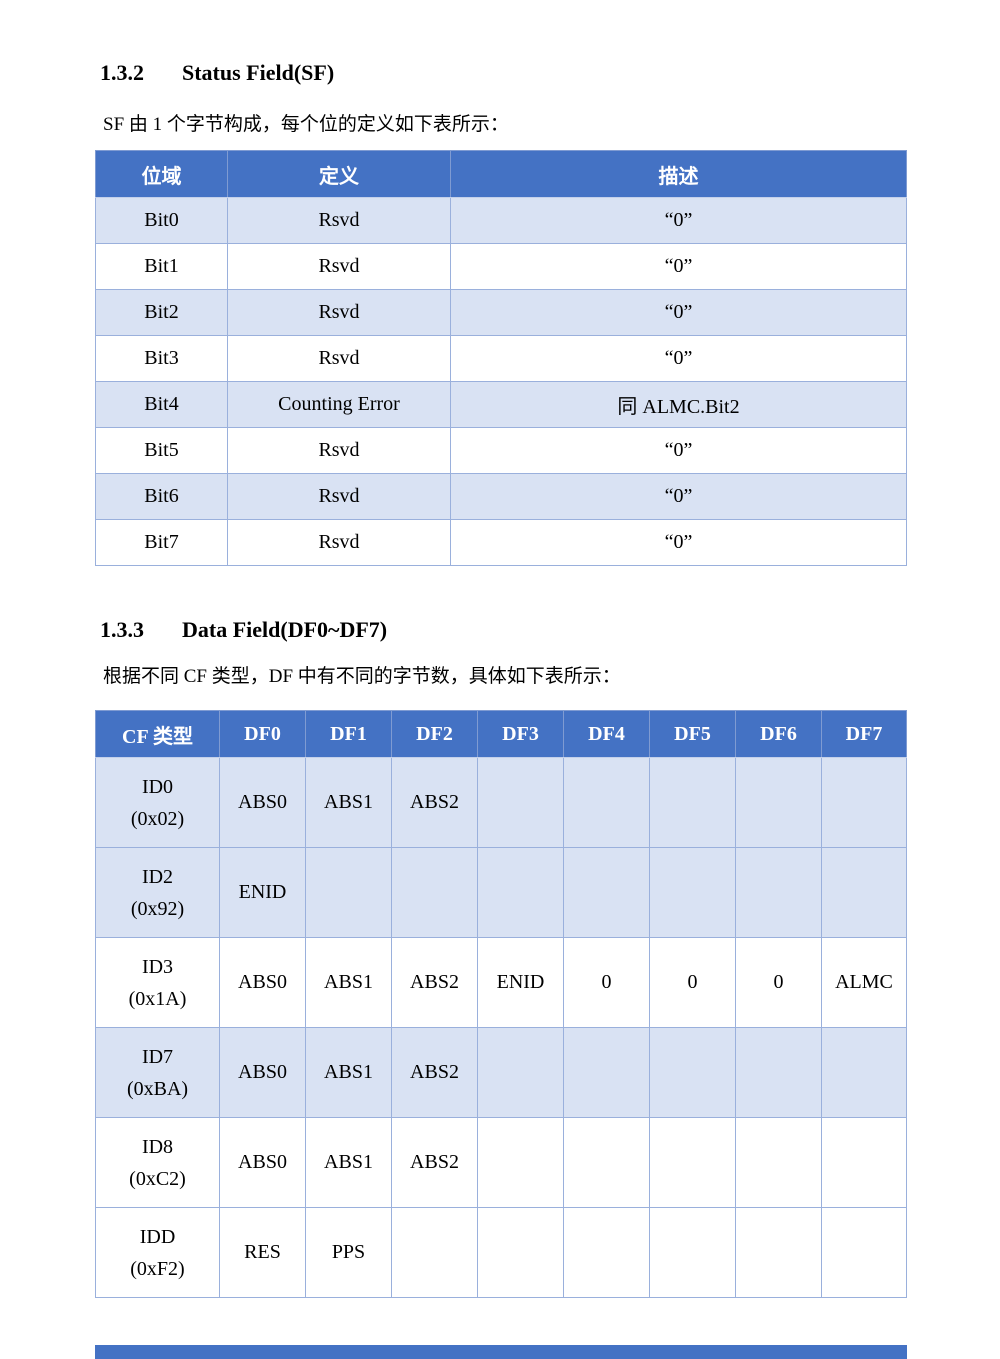  Describe the element at coordinates (501, 1072) in the screenshot. I see `data-field-row: ID7 (0xBA) ABS0 ABS1 ABS2` at that location.